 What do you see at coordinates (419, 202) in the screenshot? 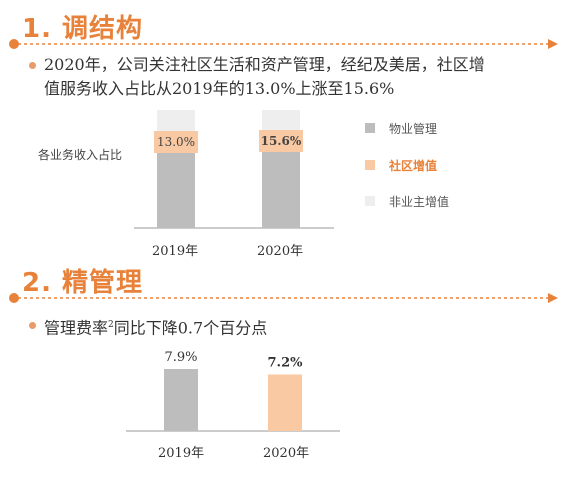
I see `legend-label-nonowner: 非业主增值` at bounding box center [419, 202].